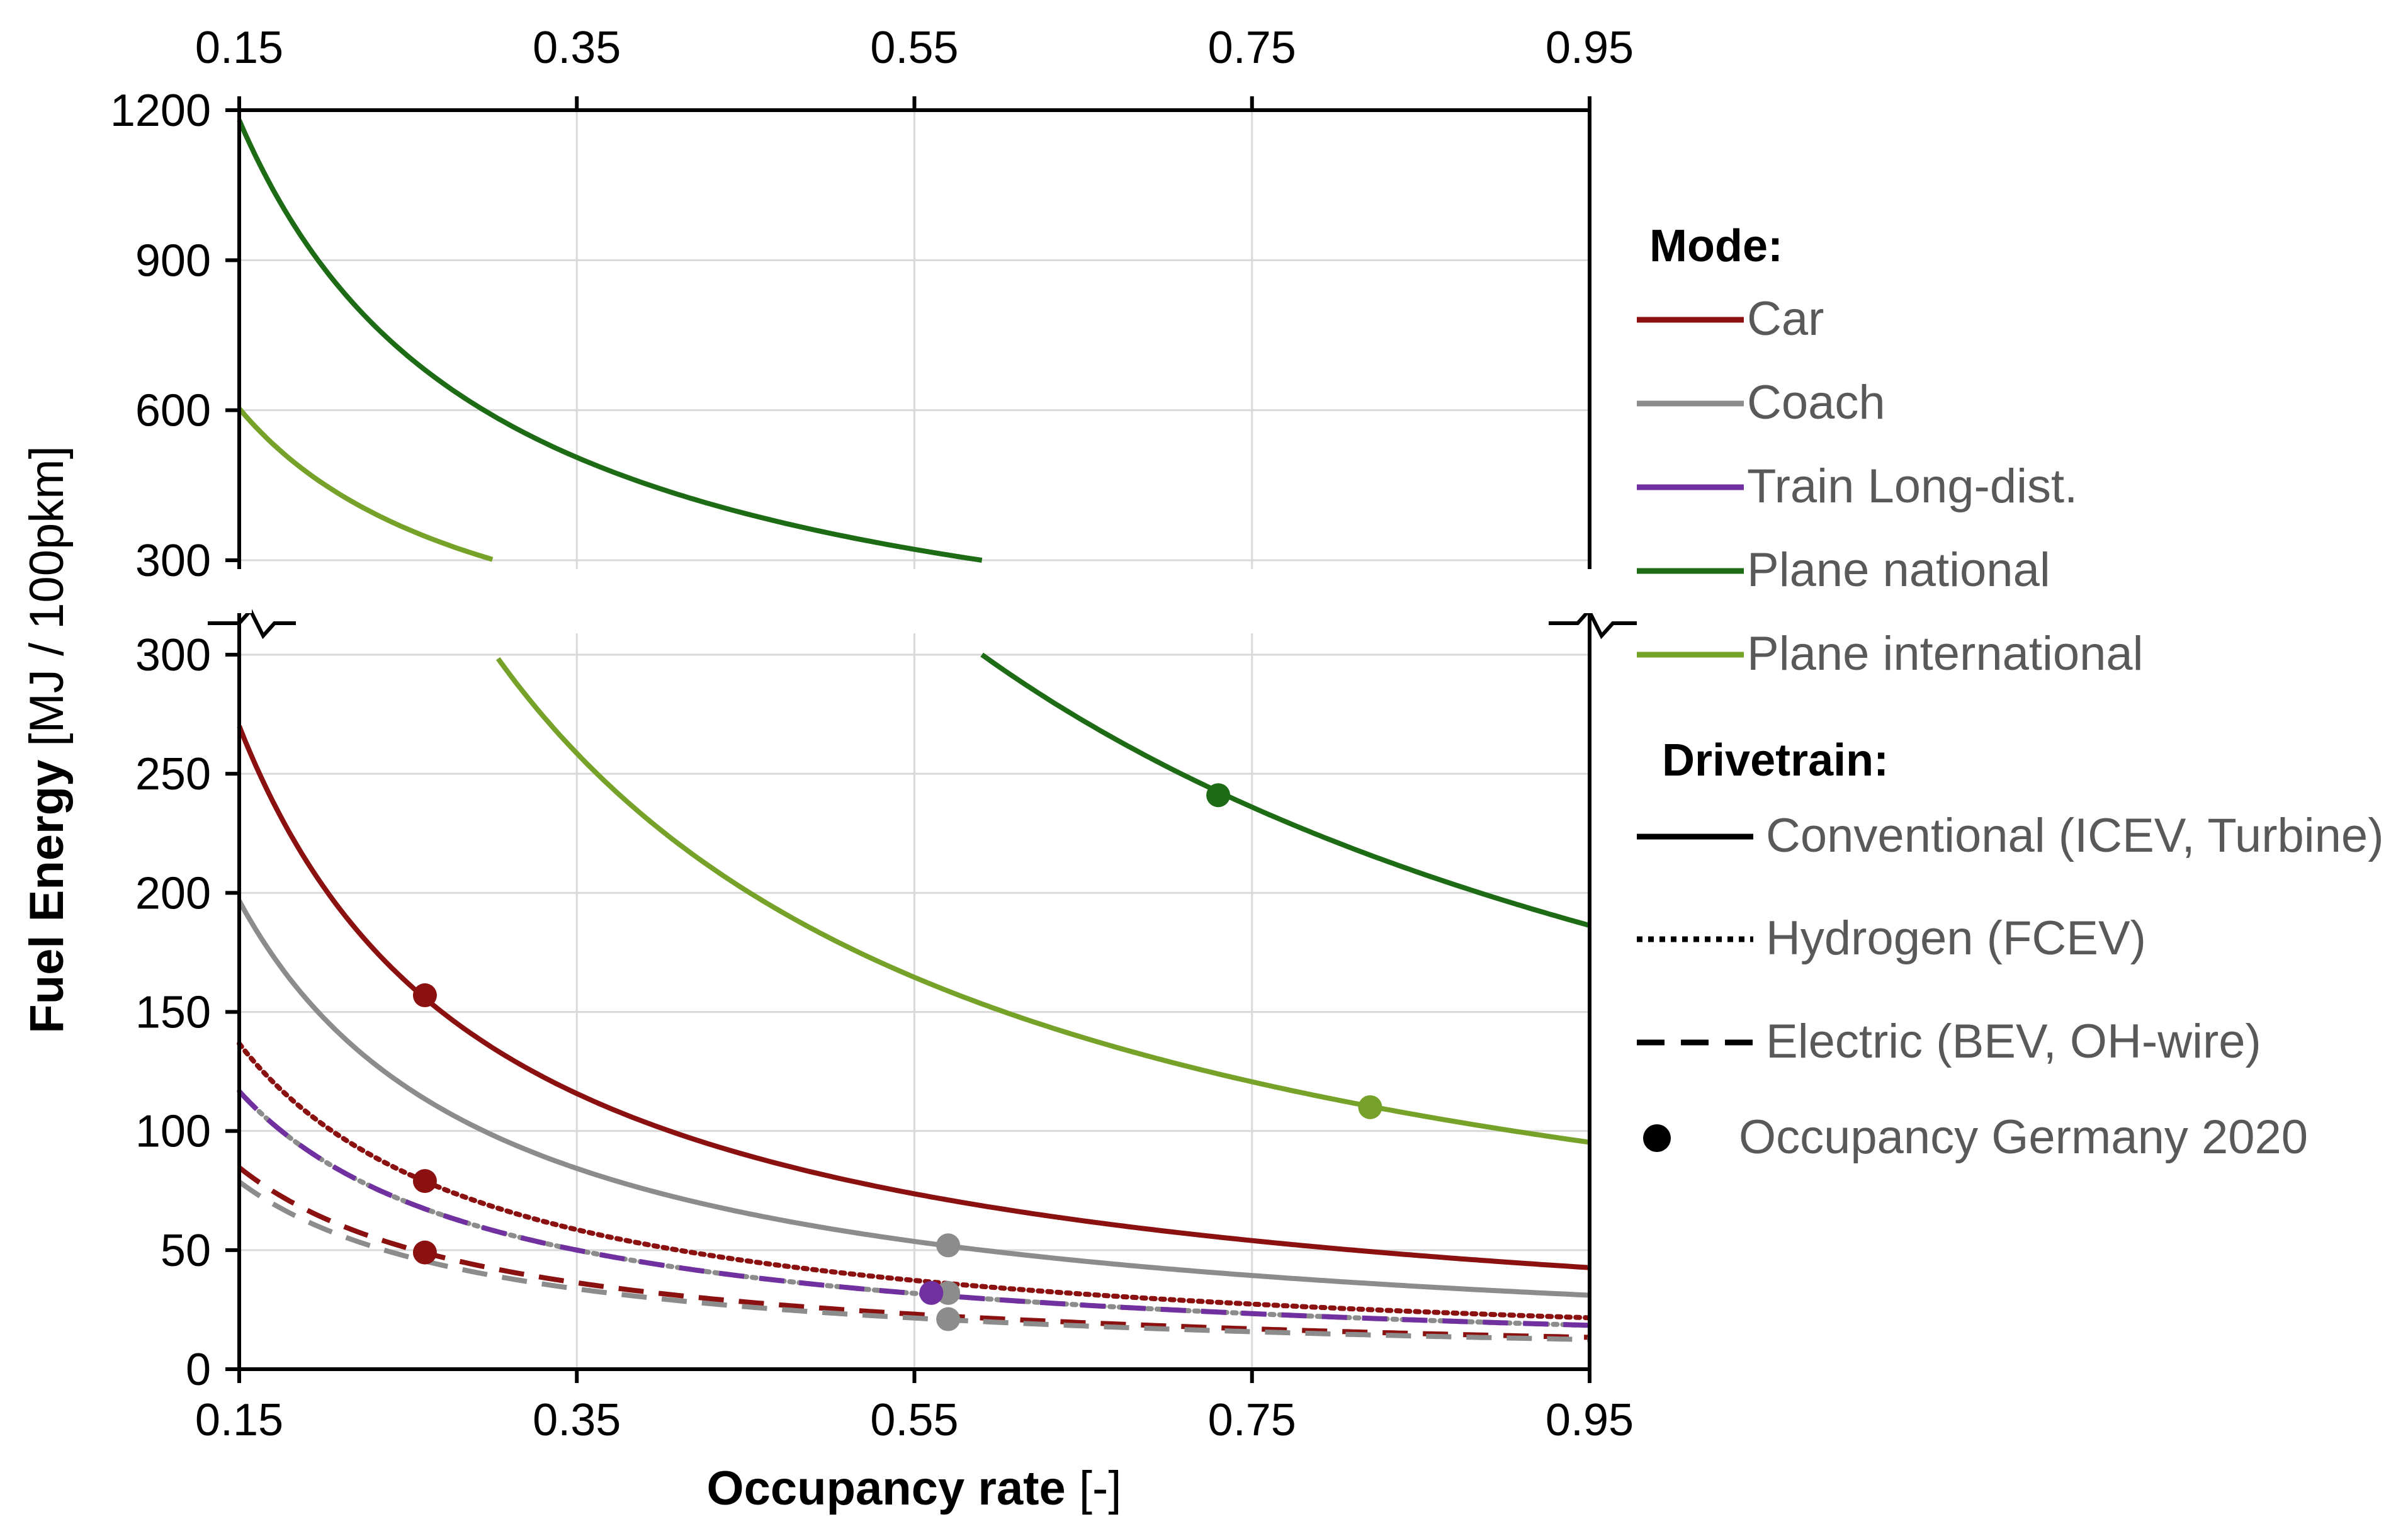 Image resolution: width=2408 pixels, height=1536 pixels. Describe the element at coordinates (173, 1132) in the screenshot. I see `y-tick-label-lower-4: 100` at that location.